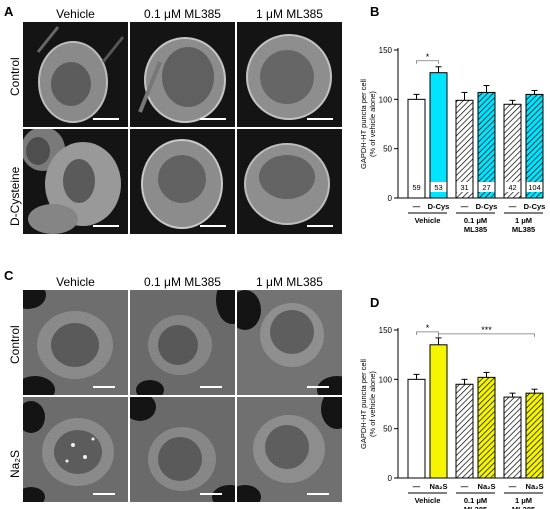  I want to click on panel-c-col-ml385-high: 1 μM ML385, so click(289, 282).